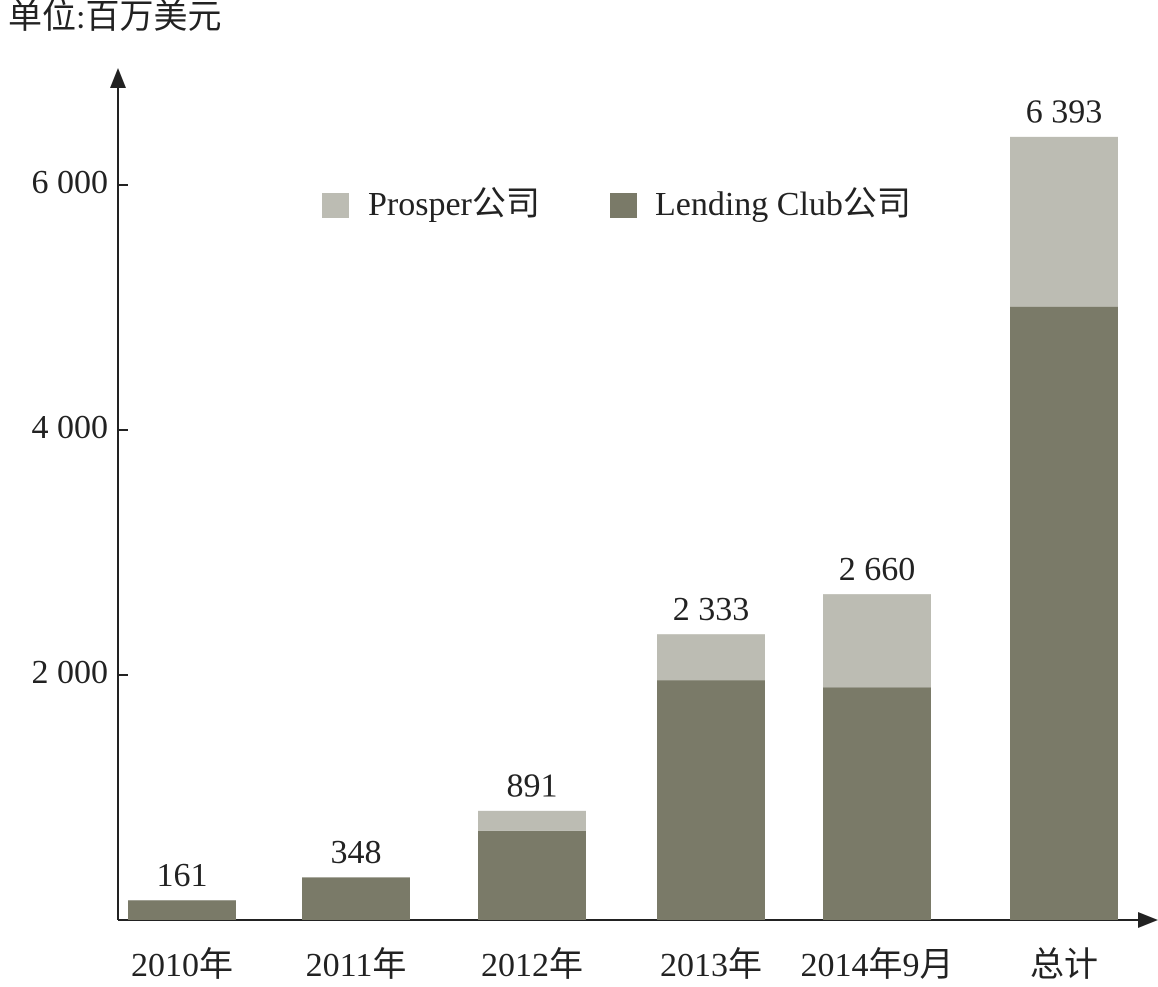 The height and width of the screenshot is (987, 1158). Describe the element at coordinates (532, 786) in the screenshot. I see `total-label: 891` at that location.